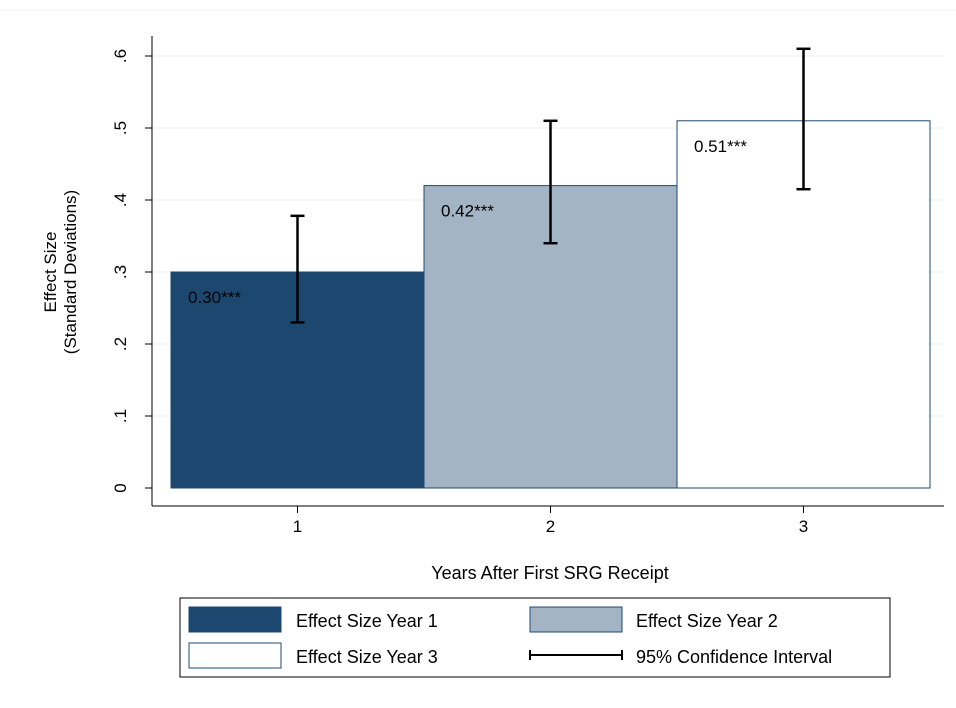 The width and height of the screenshot is (956, 708). Describe the element at coordinates (734, 657) in the screenshot. I see `legend-label-ci: 95% Confidence Interval` at that location.